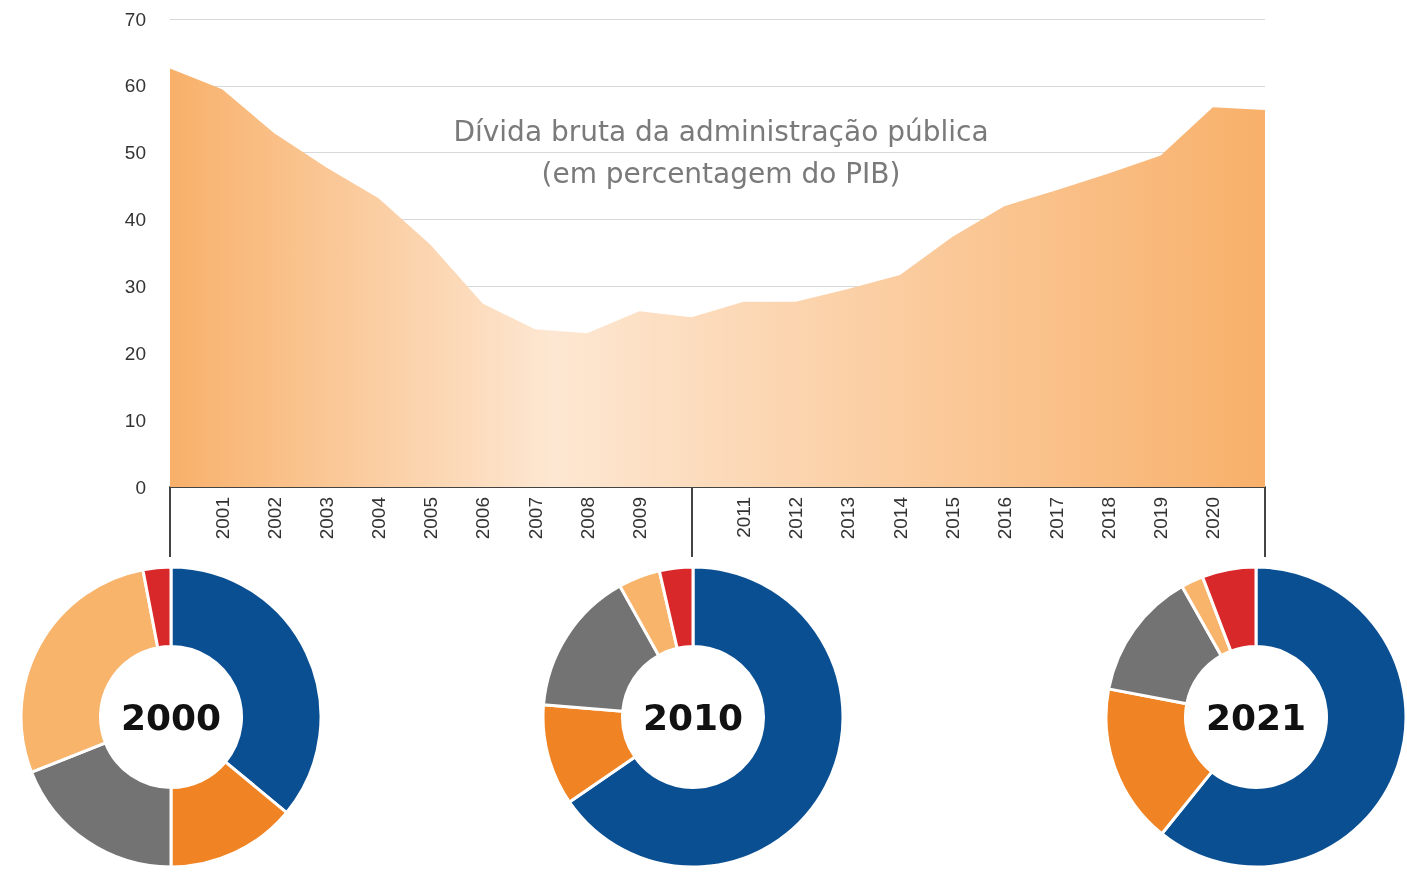 The image size is (1407, 873). I want to click on x-tick-label: 2015, so click(952, 518).